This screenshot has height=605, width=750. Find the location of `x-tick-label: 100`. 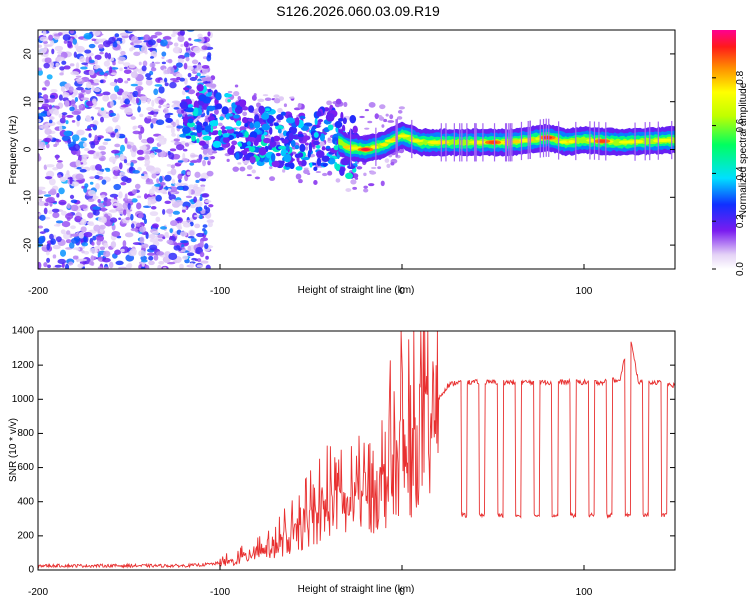

x-tick-label: 100 is located at coordinates (584, 291).